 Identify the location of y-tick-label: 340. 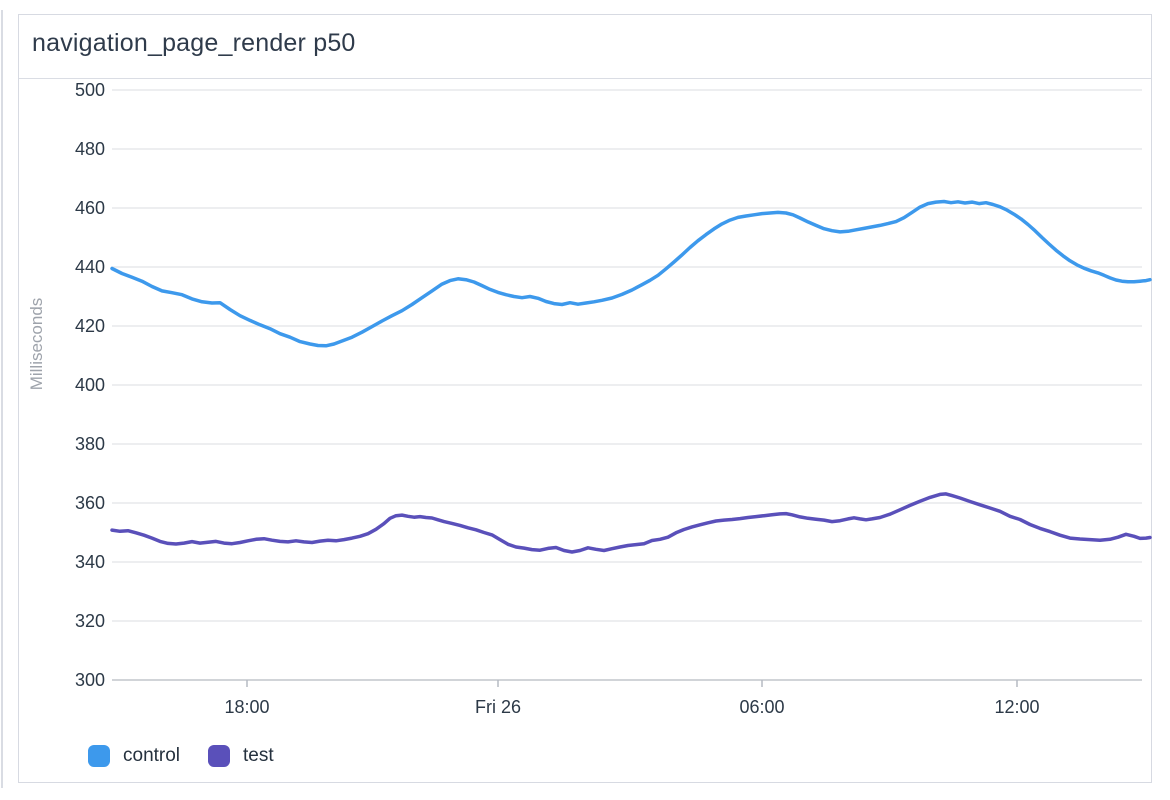
(89, 562).